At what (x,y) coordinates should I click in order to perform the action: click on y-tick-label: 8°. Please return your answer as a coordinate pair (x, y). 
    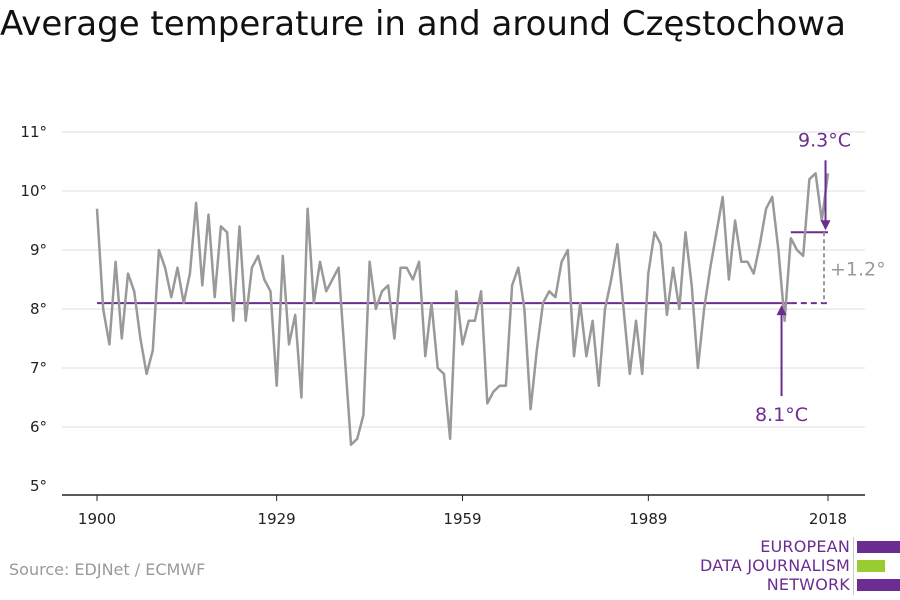
    Looking at the image, I should click on (38, 309).